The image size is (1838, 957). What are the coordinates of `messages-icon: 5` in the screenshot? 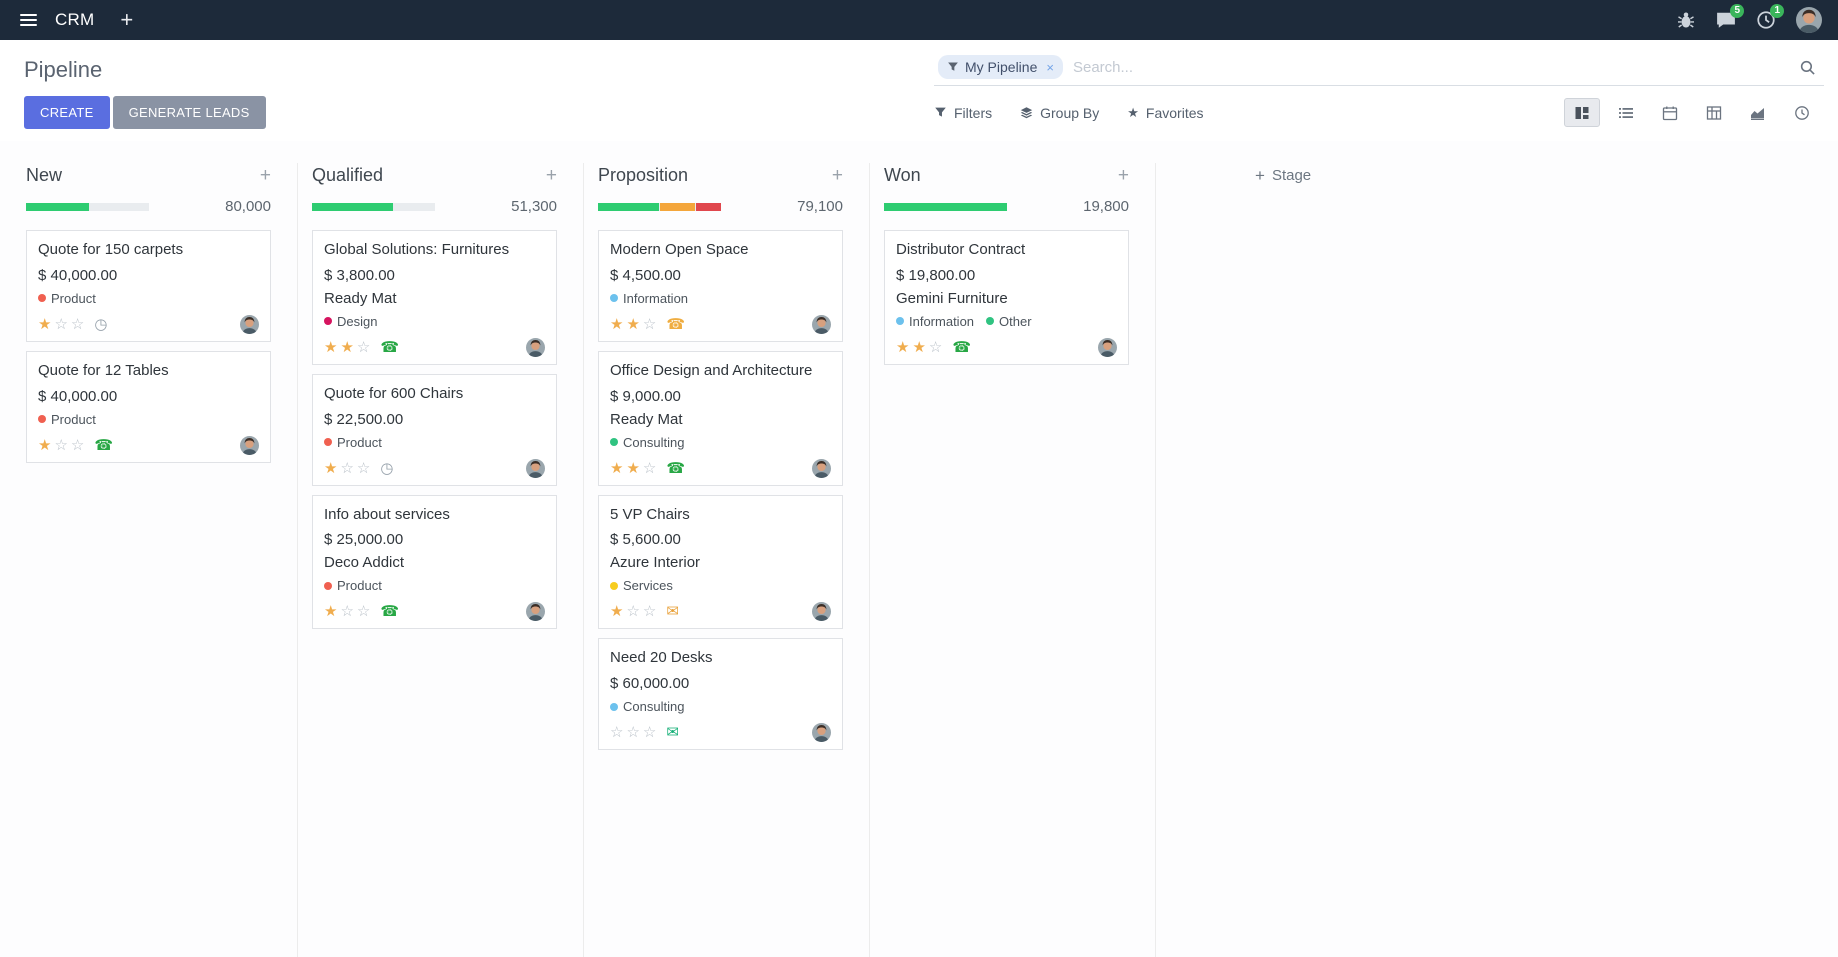 It's located at (1730, 17).